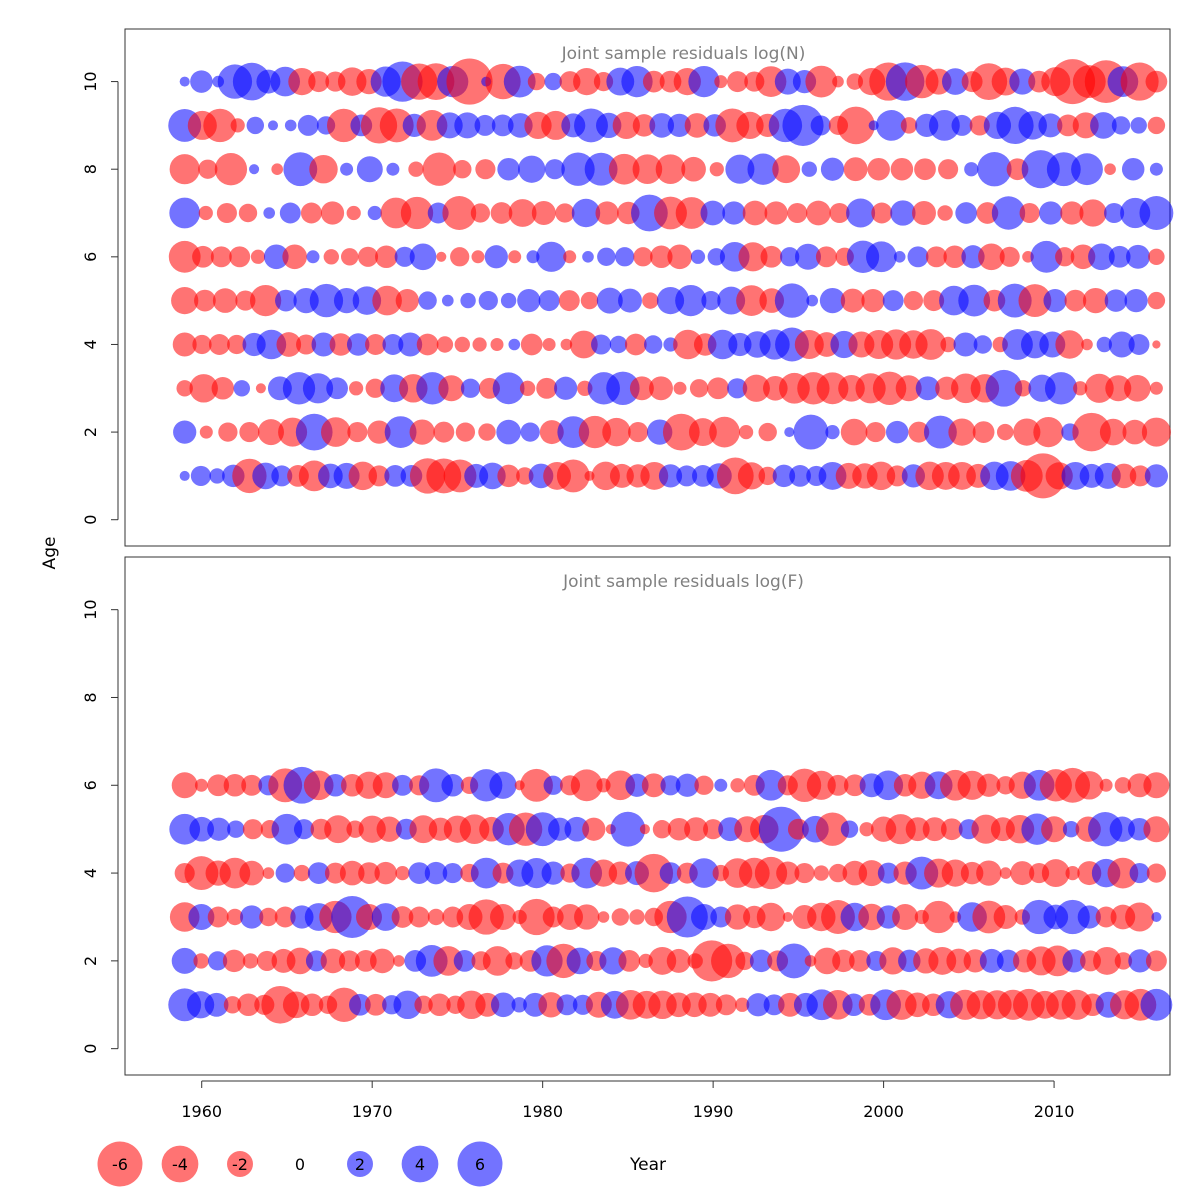 This screenshot has width=1200, height=1200. Describe the element at coordinates (480, 1164) in the screenshot. I see `legend-item: 6` at that location.